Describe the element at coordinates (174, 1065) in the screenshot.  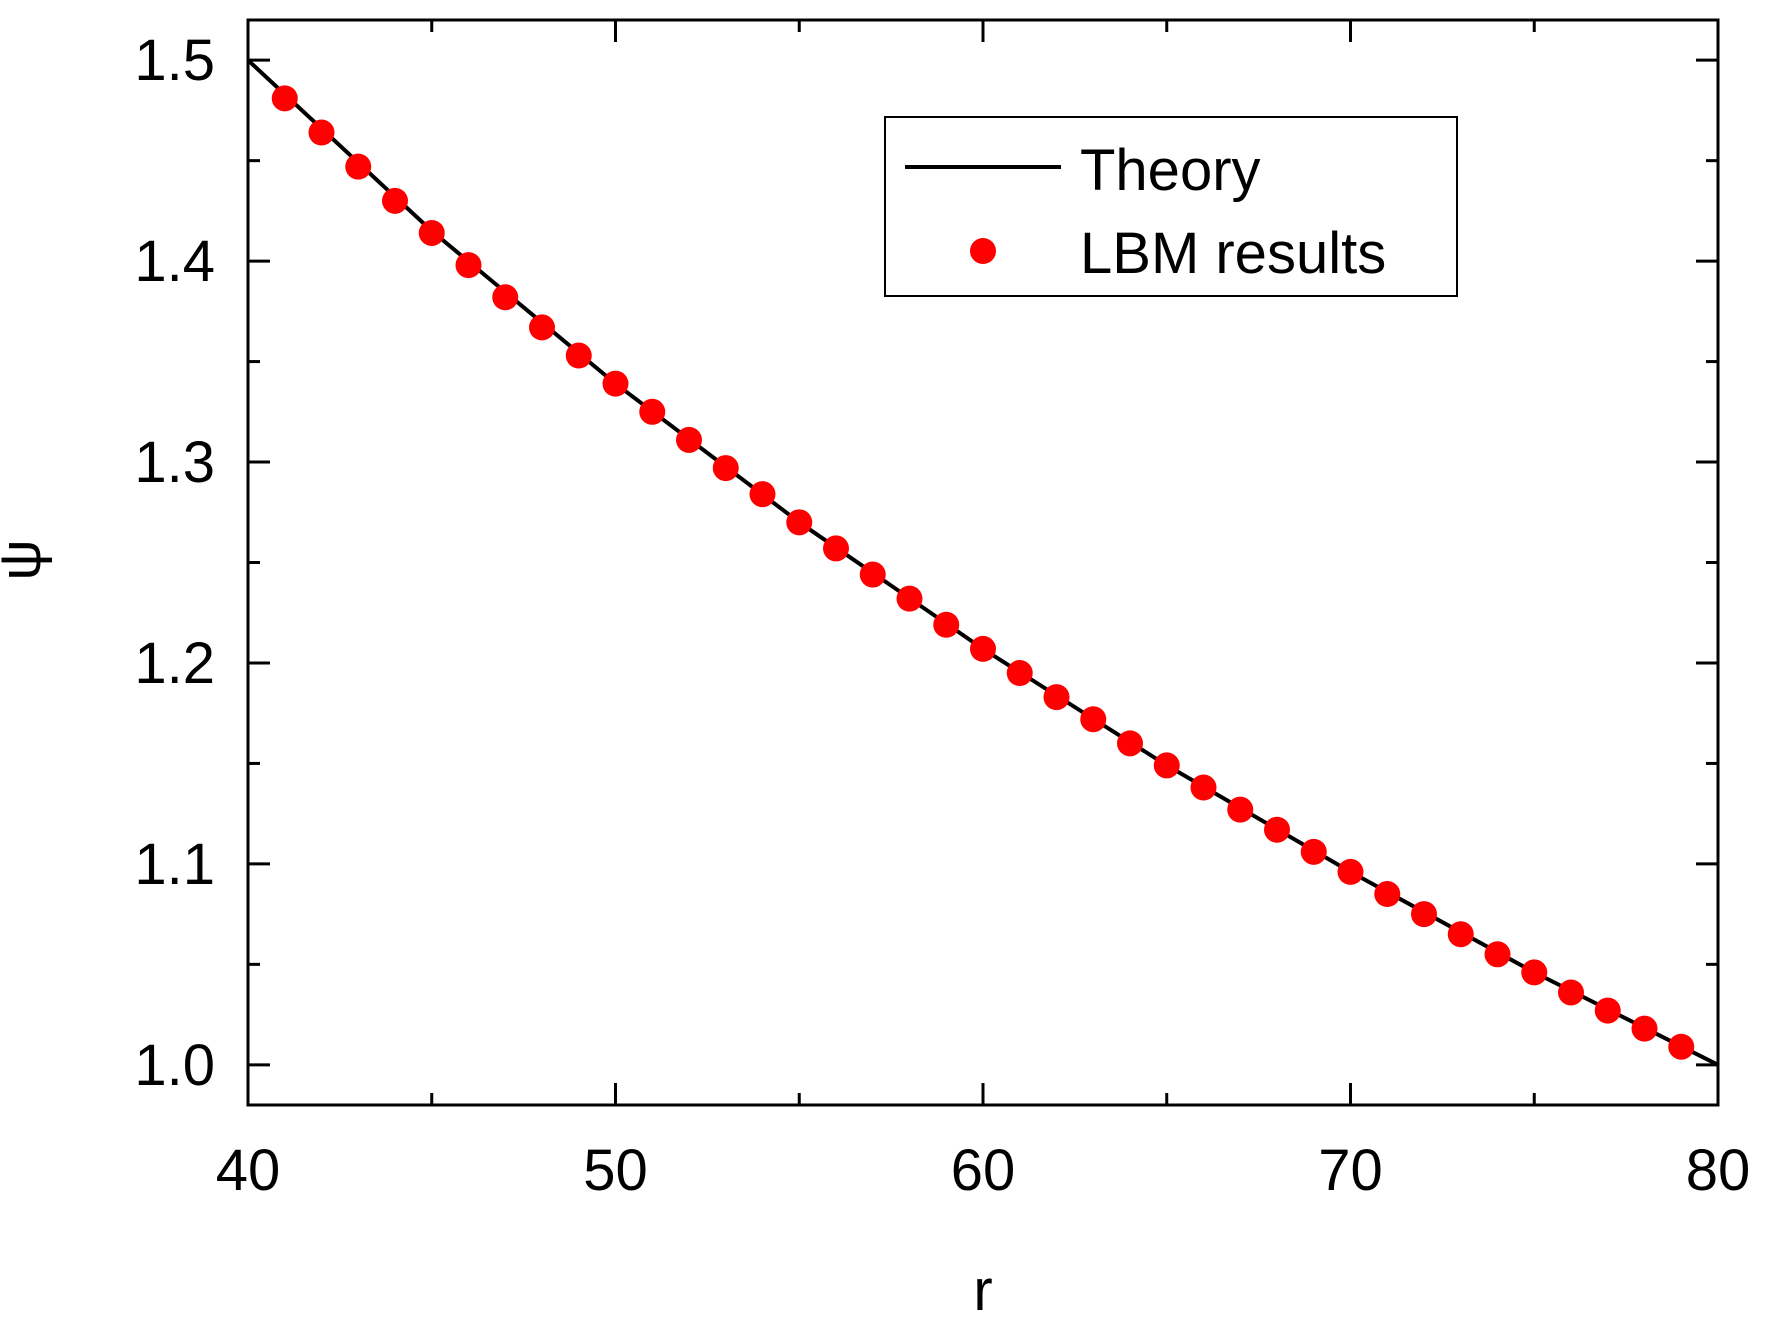
I see `y-tick-label: 1.0` at that location.